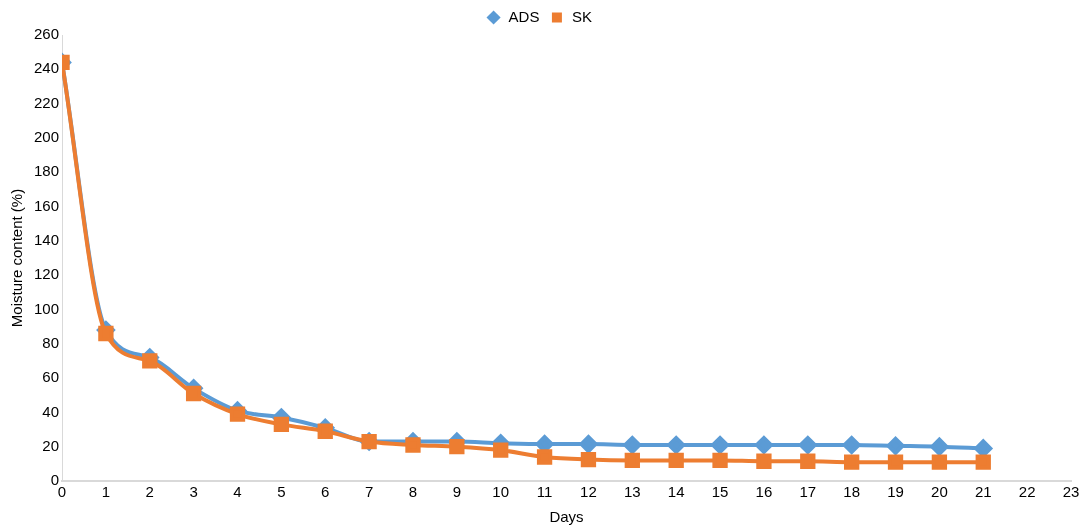 The width and height of the screenshot is (1083, 531). I want to click on y-tick-label: 180, so click(47, 171).